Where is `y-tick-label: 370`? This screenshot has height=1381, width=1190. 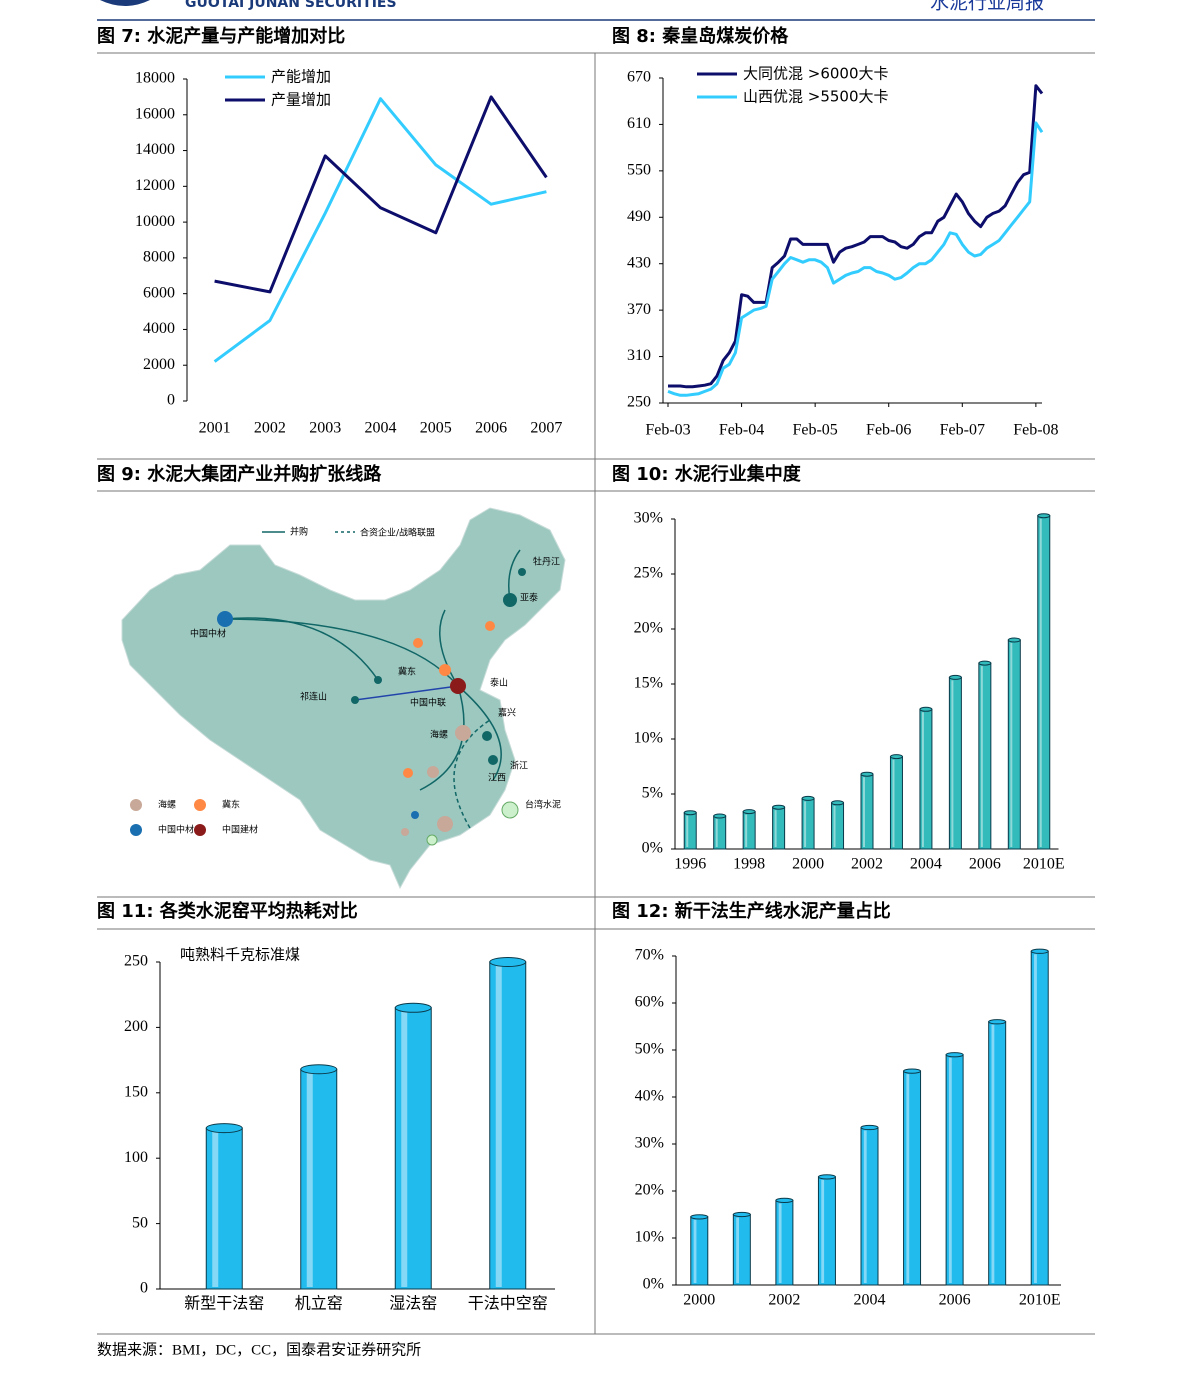 y-tick-label: 370 is located at coordinates (639, 309).